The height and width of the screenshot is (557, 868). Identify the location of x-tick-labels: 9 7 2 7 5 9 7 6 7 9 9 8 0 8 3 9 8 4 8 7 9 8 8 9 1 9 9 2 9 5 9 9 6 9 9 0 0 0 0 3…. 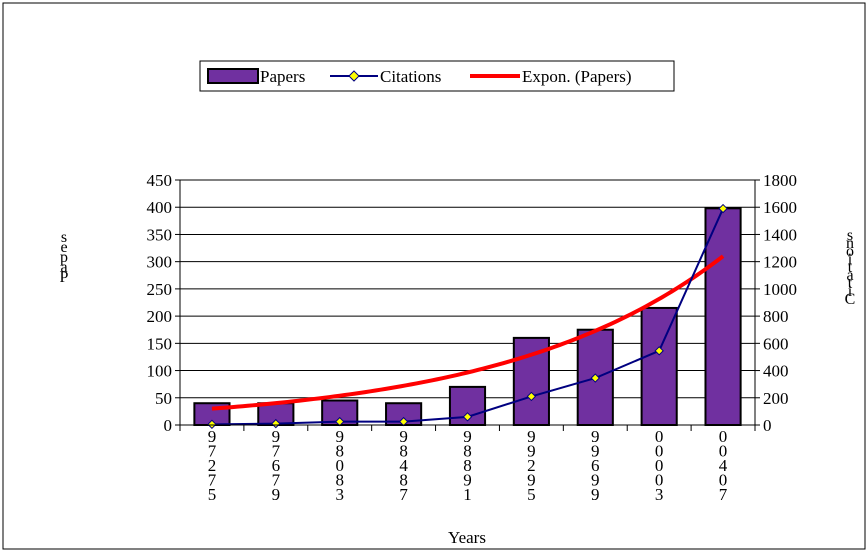
(468, 465).